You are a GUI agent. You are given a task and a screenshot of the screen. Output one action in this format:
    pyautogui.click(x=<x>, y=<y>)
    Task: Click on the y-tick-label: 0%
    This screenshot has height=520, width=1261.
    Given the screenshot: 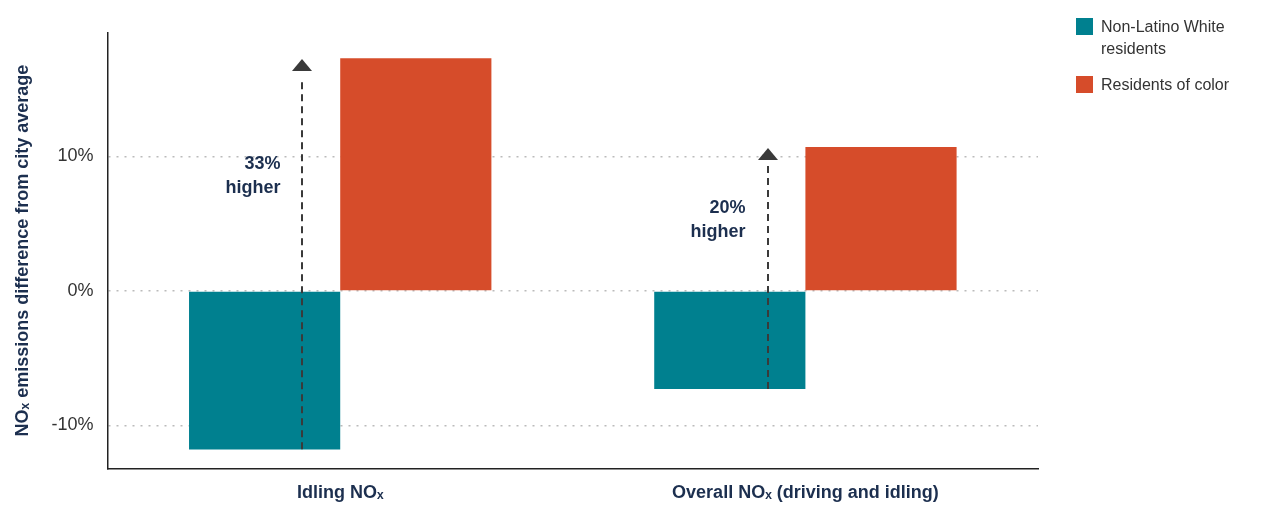 What is the action you would take?
    pyautogui.click(x=80, y=289)
    